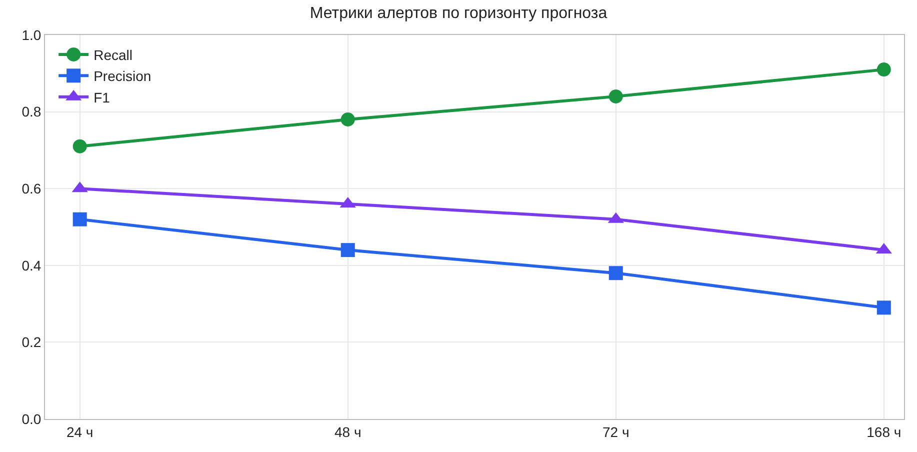  I want to click on y-tick-label: 0.4, so click(32, 265).